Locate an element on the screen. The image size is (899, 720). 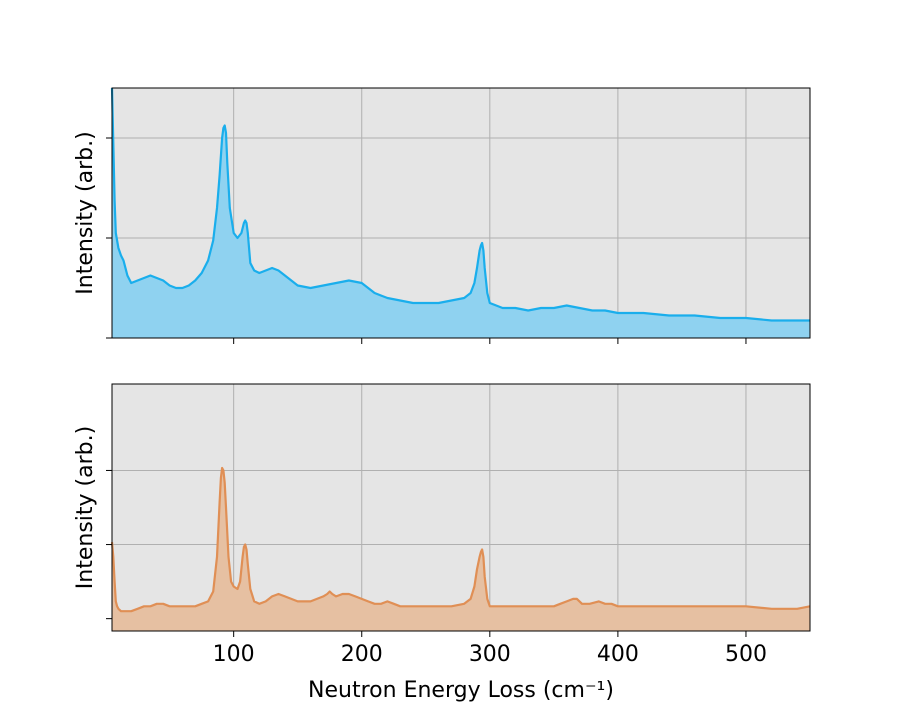
x-tick-label: 200 is located at coordinates (362, 654).